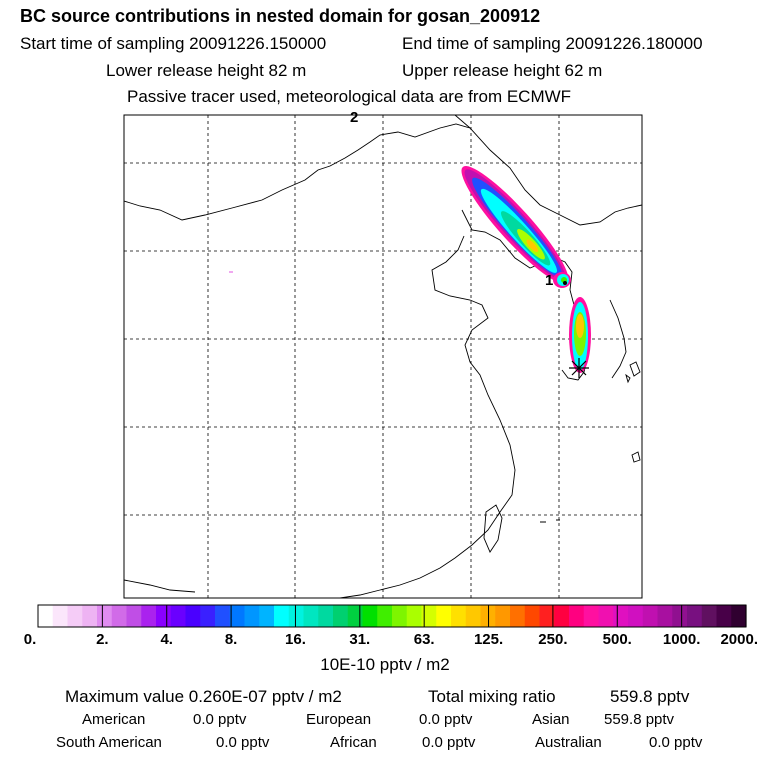 The width and height of the screenshot is (768, 768). What do you see at coordinates (562, 280) in the screenshot?
I see `plume-release-point` at bounding box center [562, 280].